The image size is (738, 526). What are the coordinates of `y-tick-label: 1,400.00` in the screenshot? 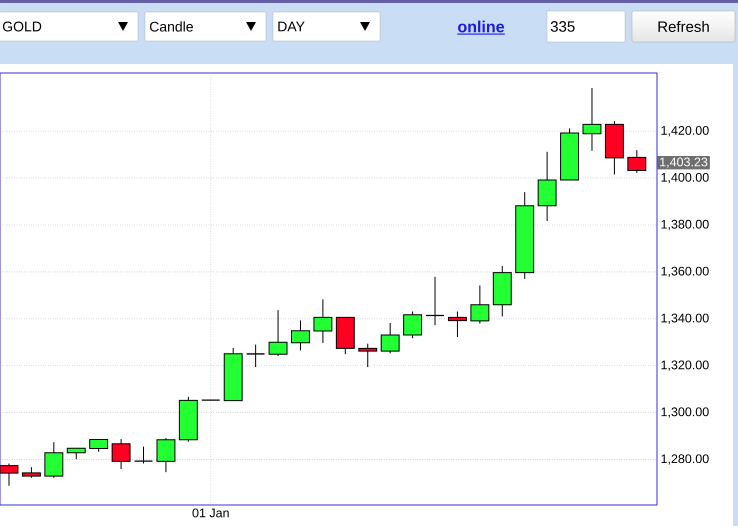 It's located at (685, 178).